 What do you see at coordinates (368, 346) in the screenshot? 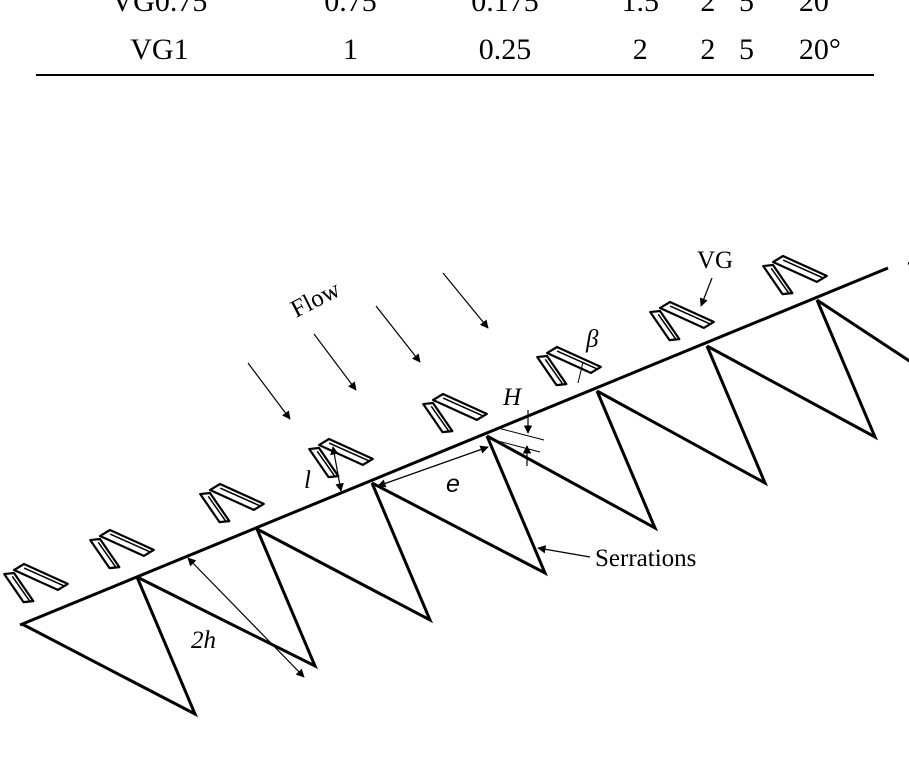
I see `flow-arrows` at bounding box center [368, 346].